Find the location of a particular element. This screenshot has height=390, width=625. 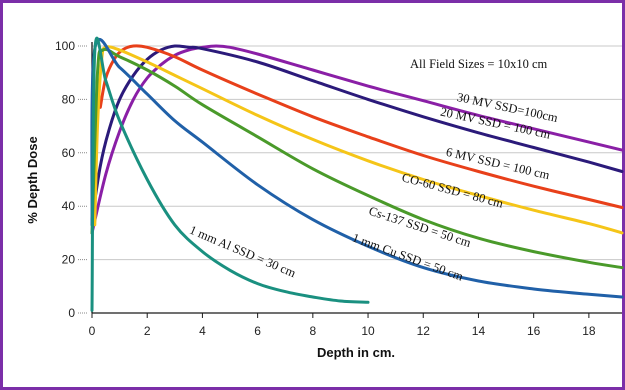

field-size-note: All Field Sizes = 10x10 cm is located at coordinates (479, 64).